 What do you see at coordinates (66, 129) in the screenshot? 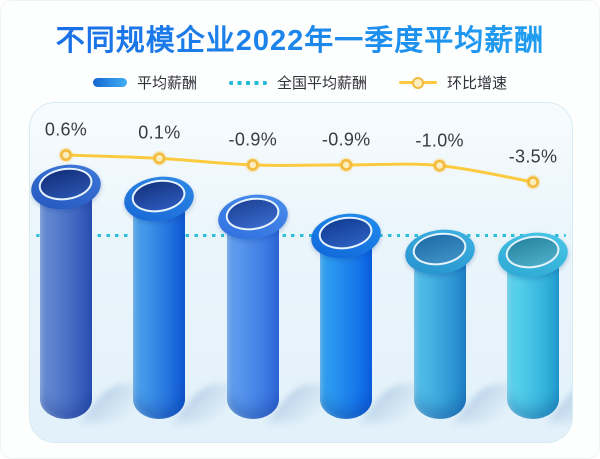
I see `growth-rate-label: 0.6%` at bounding box center [66, 129].